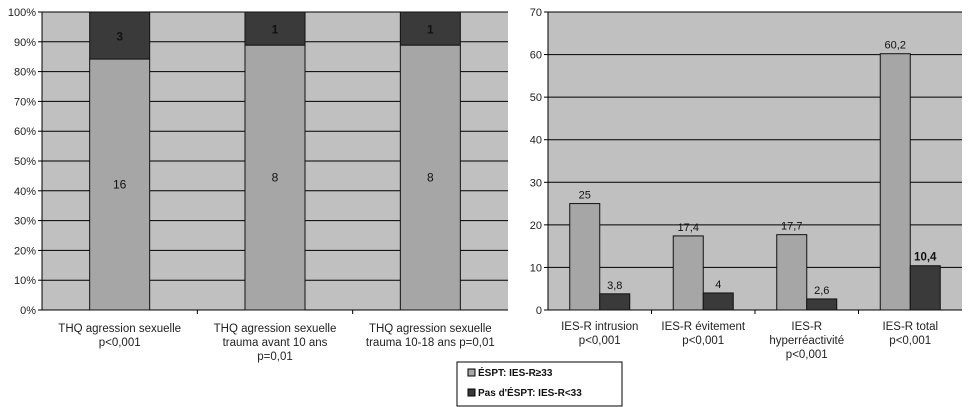  I want to click on data-label: 25, so click(585, 196).